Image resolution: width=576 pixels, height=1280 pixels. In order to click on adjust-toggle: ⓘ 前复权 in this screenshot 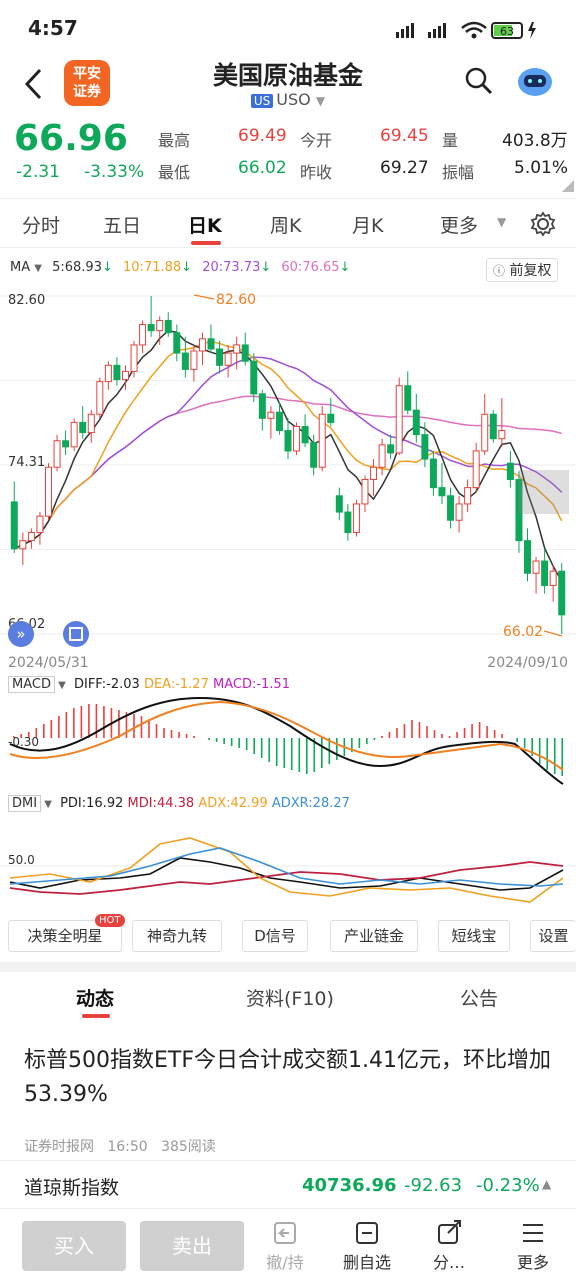, I will do `click(522, 270)`.